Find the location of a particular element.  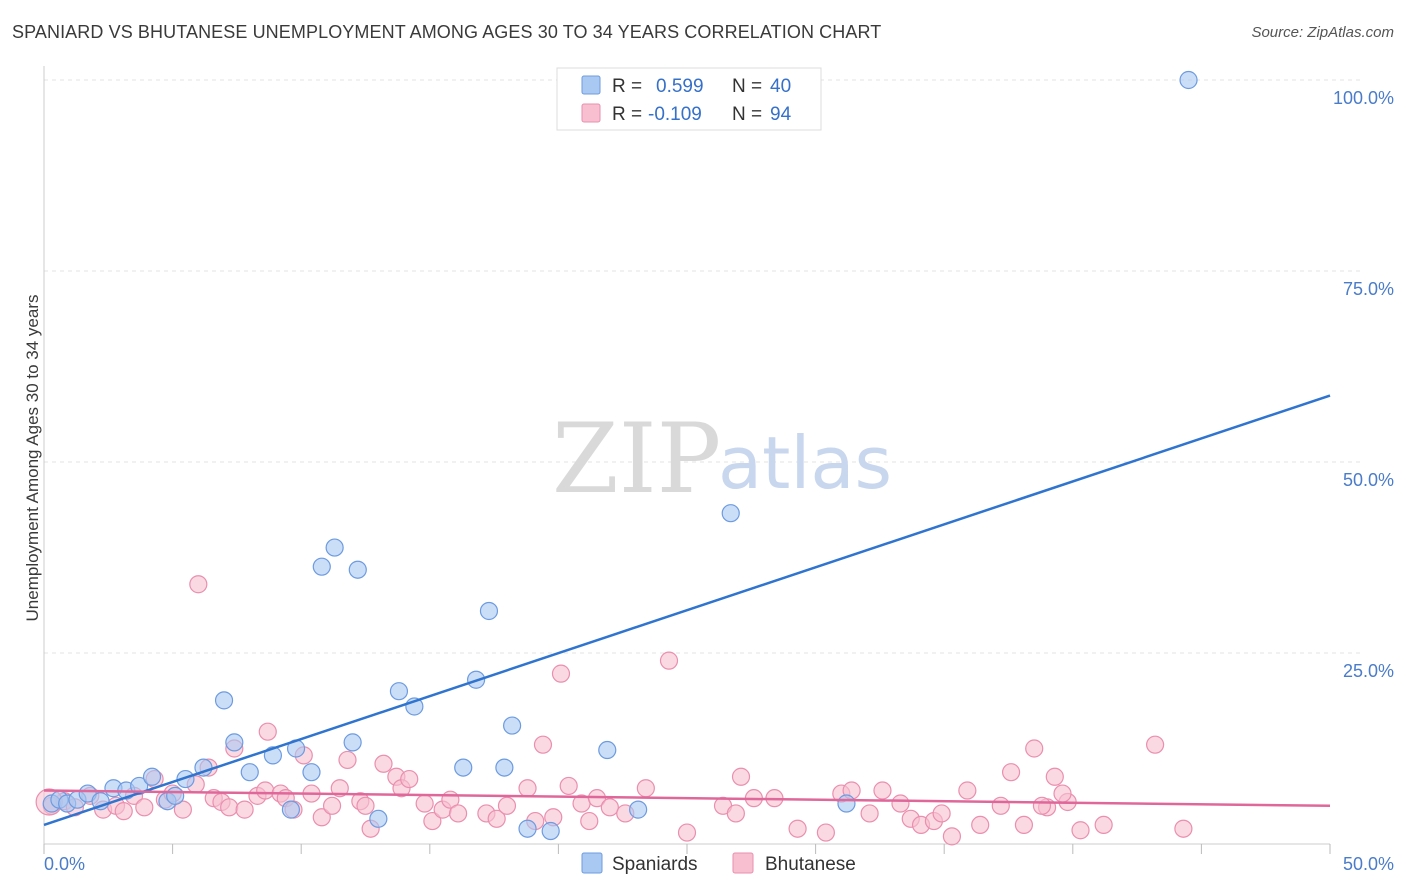

legend-swatch-bhutanese is located at coordinates (591, 113).